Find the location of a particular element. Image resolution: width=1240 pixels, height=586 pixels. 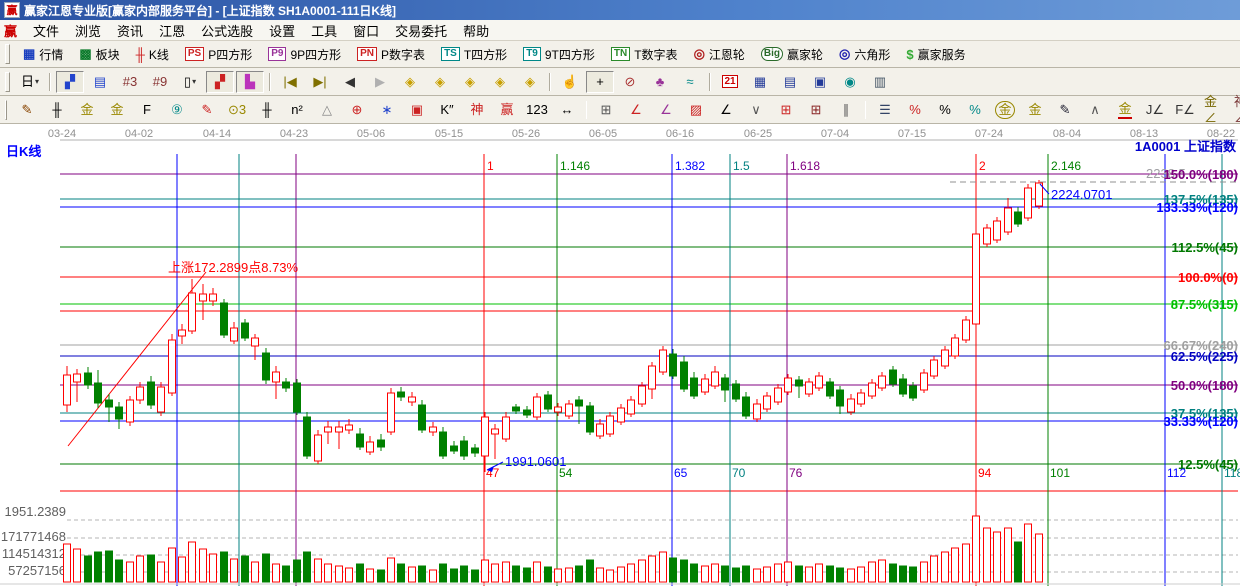

grid-box-2-button: ⊞ is located at coordinates (816, 110).